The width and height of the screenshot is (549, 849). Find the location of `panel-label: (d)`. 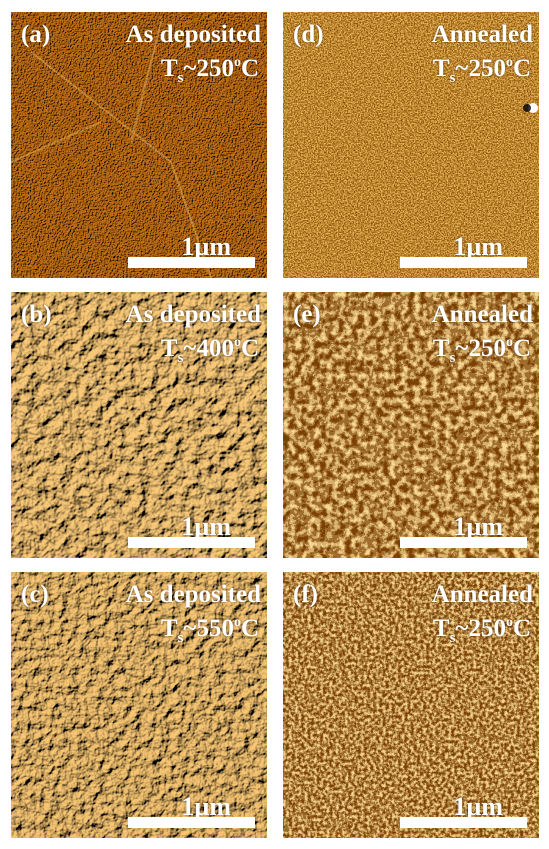

panel-label: (d) is located at coordinates (308, 34).